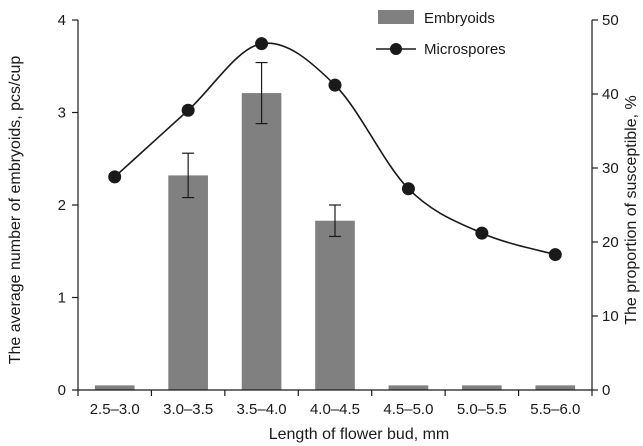  I want to click on bar-5.0–5.5, so click(482, 387).